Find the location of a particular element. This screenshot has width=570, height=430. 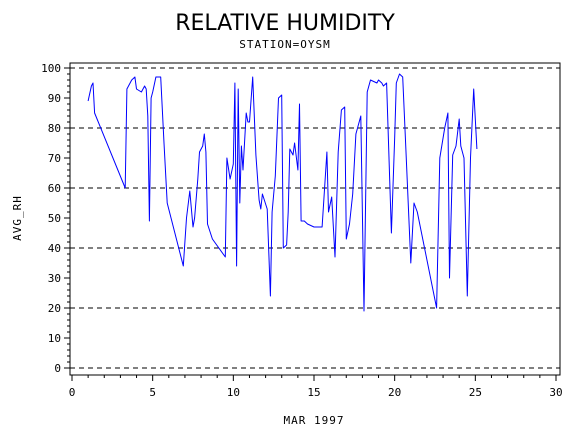

x-tick-label: 5 is located at coordinates (152, 392).